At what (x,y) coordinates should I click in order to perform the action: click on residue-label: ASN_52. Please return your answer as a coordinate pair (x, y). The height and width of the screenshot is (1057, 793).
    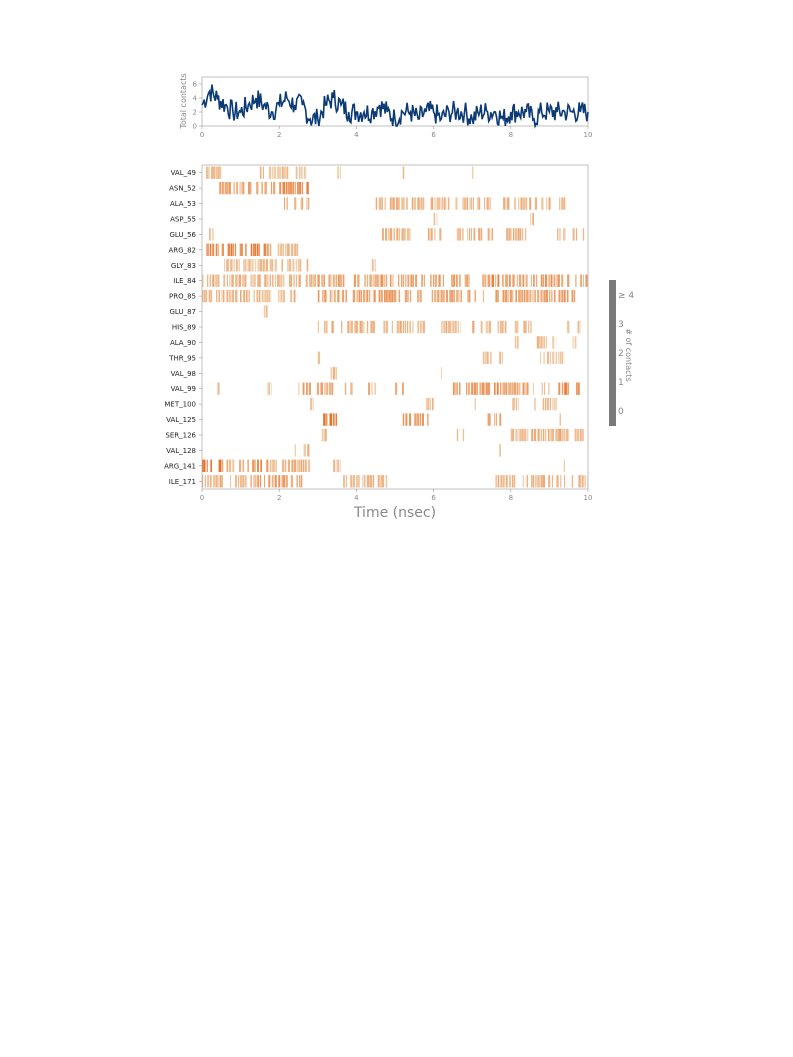
    Looking at the image, I should click on (182, 189).